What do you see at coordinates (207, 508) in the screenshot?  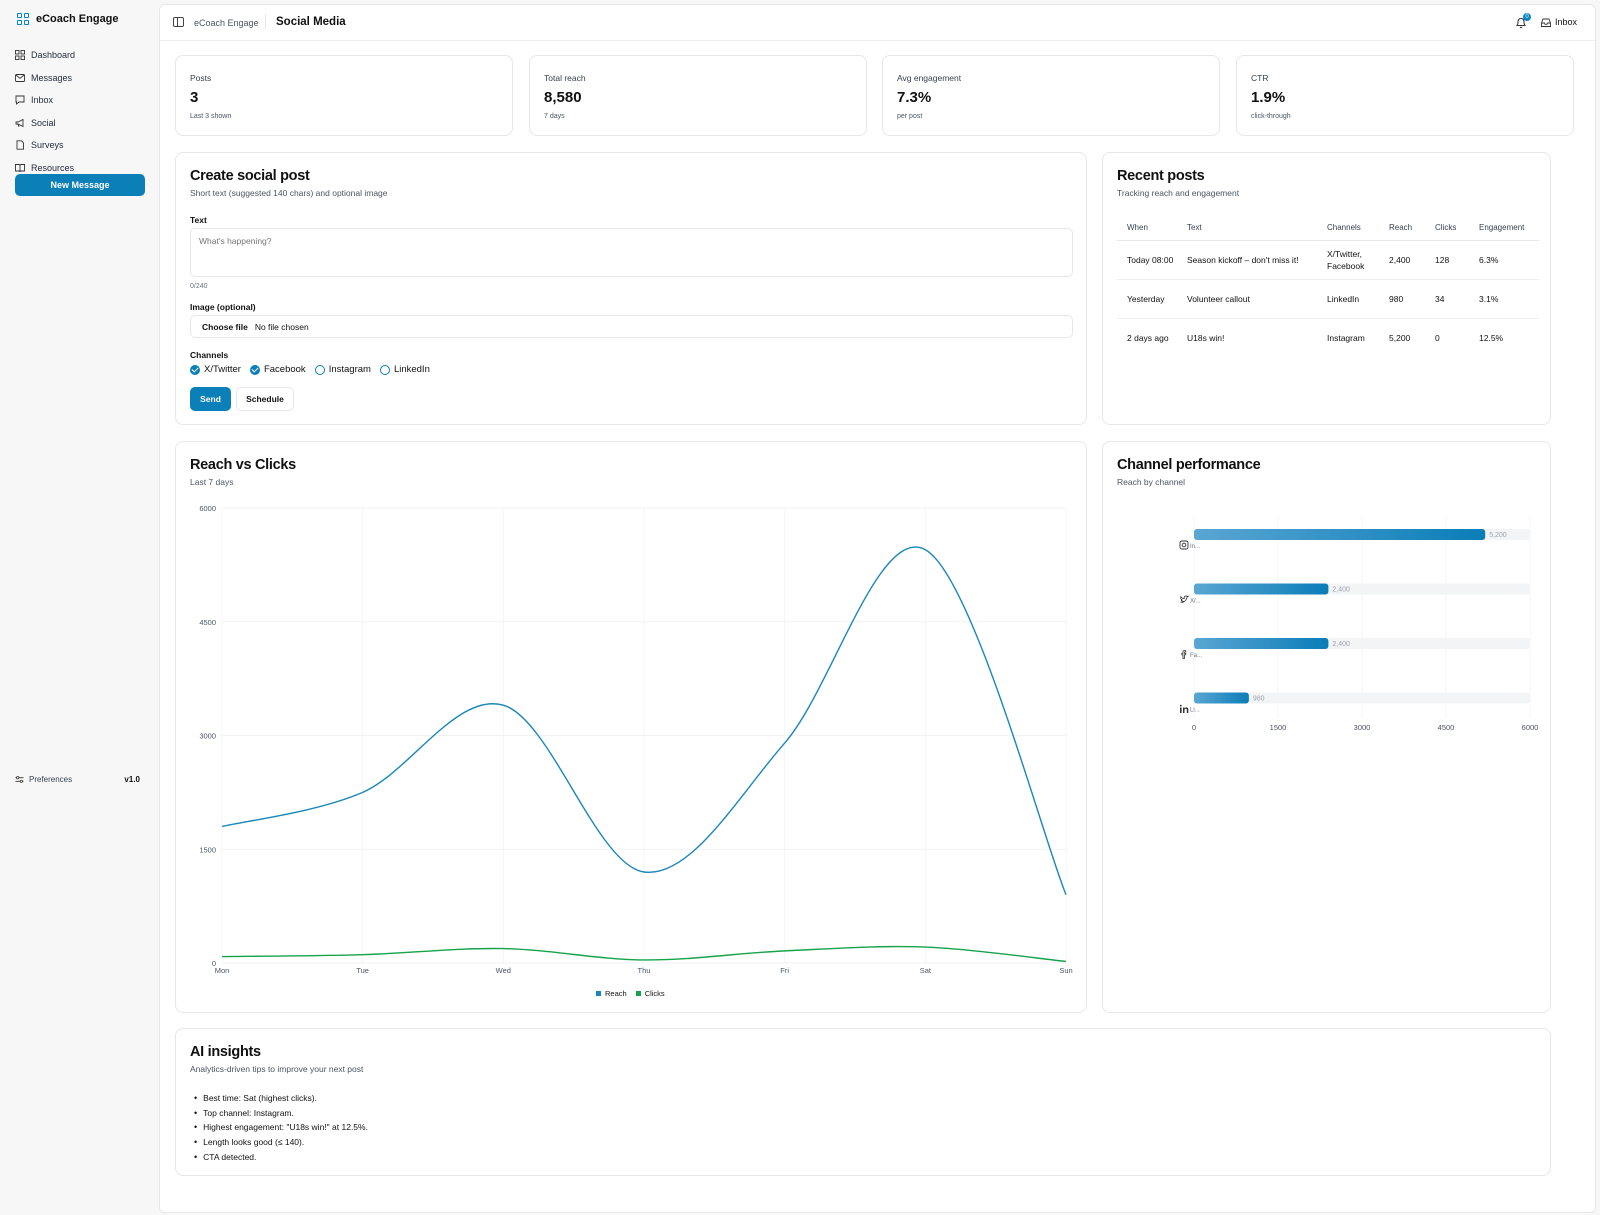 I see `y-tick-label: 6000` at bounding box center [207, 508].